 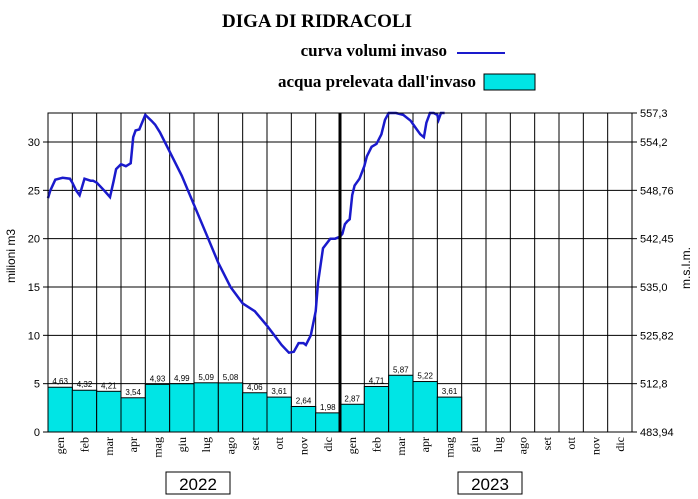 What do you see at coordinates (60, 381) in the screenshot?
I see `bar-value-label: 4,63` at bounding box center [60, 381].